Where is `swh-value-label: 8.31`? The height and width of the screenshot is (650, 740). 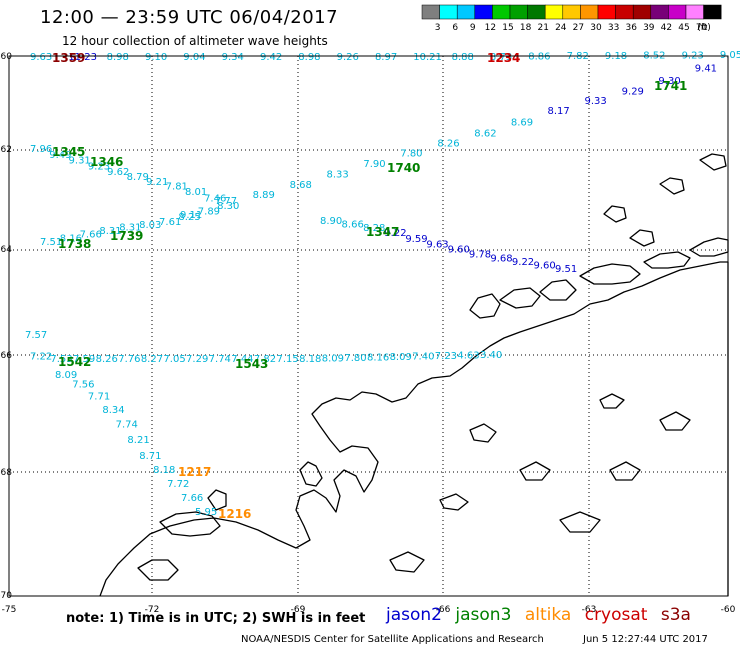 swh-value-label: 8.31 is located at coordinates (110, 231).